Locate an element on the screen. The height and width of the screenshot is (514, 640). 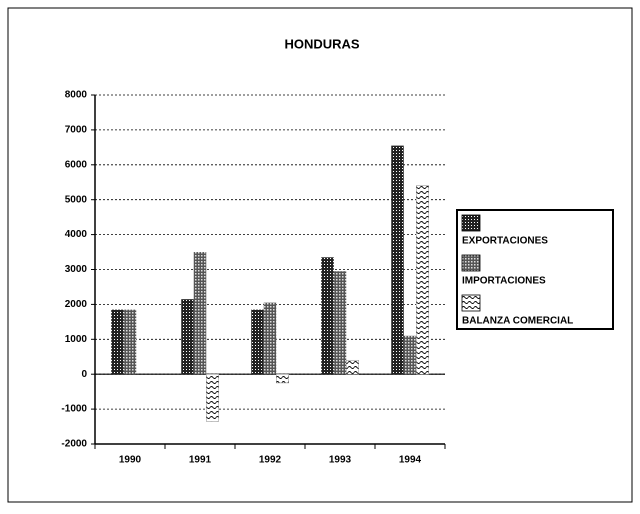
legend-box is located at coordinates (535, 269).